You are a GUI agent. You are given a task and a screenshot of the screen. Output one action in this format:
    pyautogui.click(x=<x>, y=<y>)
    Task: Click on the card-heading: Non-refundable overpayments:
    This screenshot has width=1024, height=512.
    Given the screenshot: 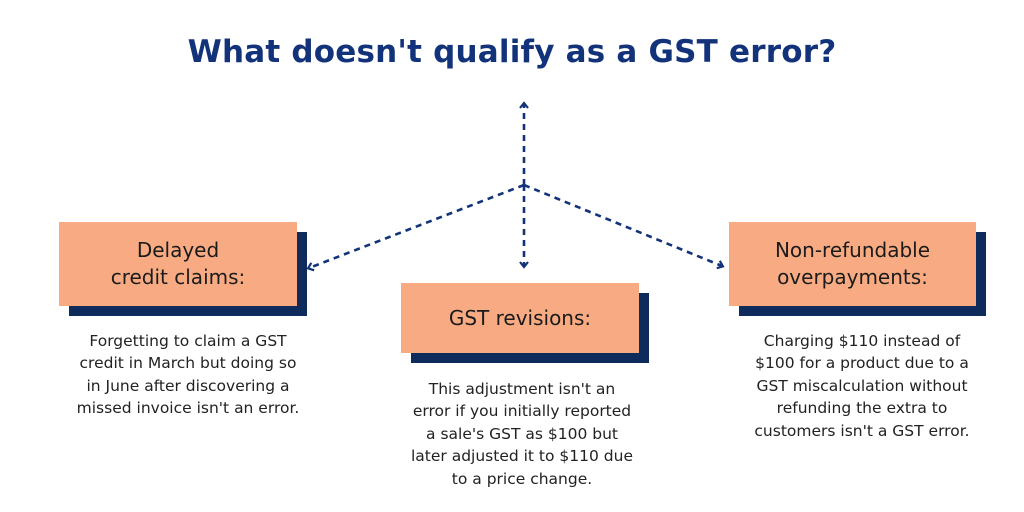 What is the action you would take?
    pyautogui.click(x=852, y=263)
    